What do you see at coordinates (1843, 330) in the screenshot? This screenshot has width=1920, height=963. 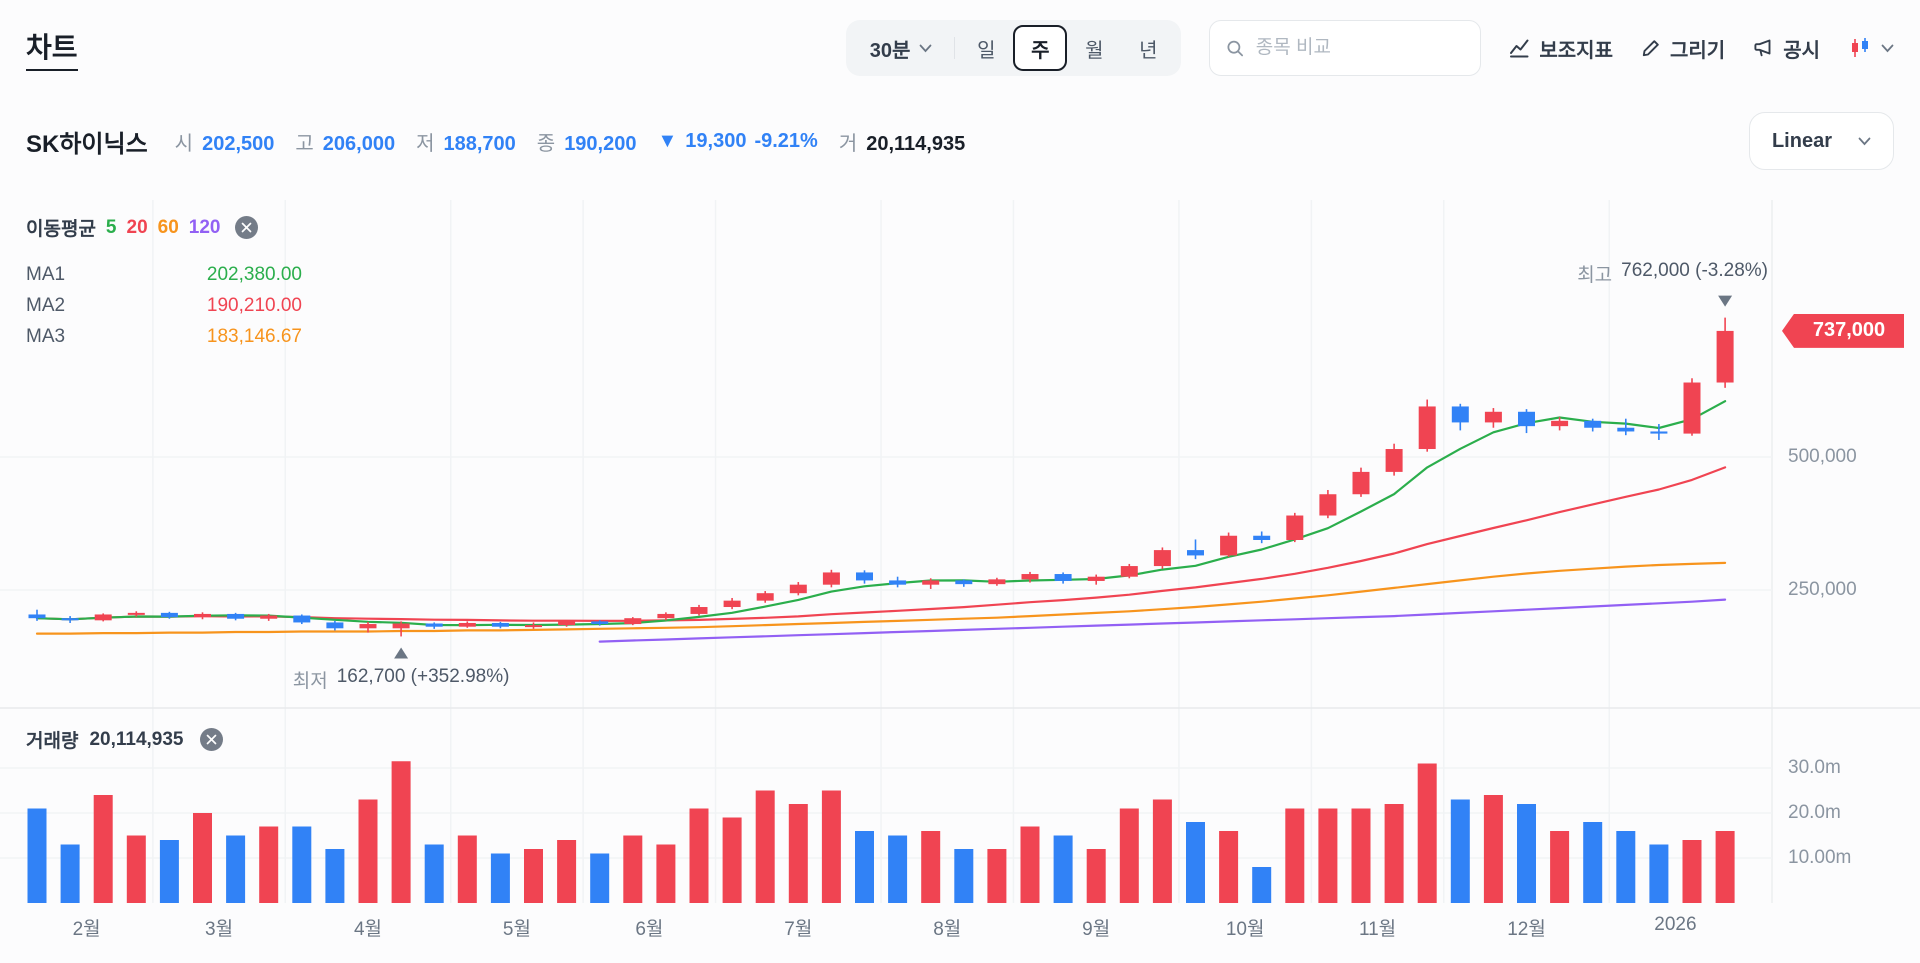 I see `last-price-tag: 737,000` at bounding box center [1843, 330].